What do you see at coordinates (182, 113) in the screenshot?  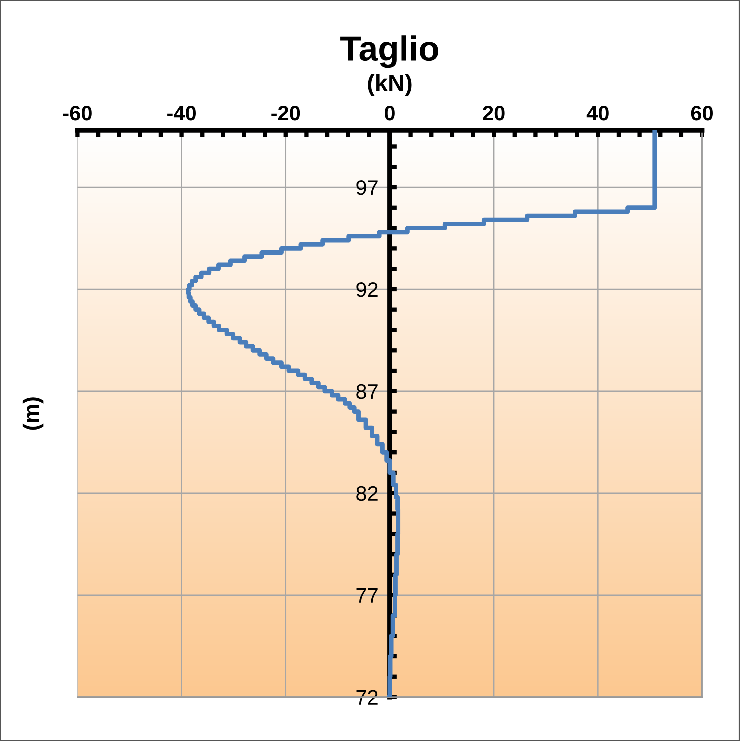 I see `x-tick-label: -40` at bounding box center [182, 113].